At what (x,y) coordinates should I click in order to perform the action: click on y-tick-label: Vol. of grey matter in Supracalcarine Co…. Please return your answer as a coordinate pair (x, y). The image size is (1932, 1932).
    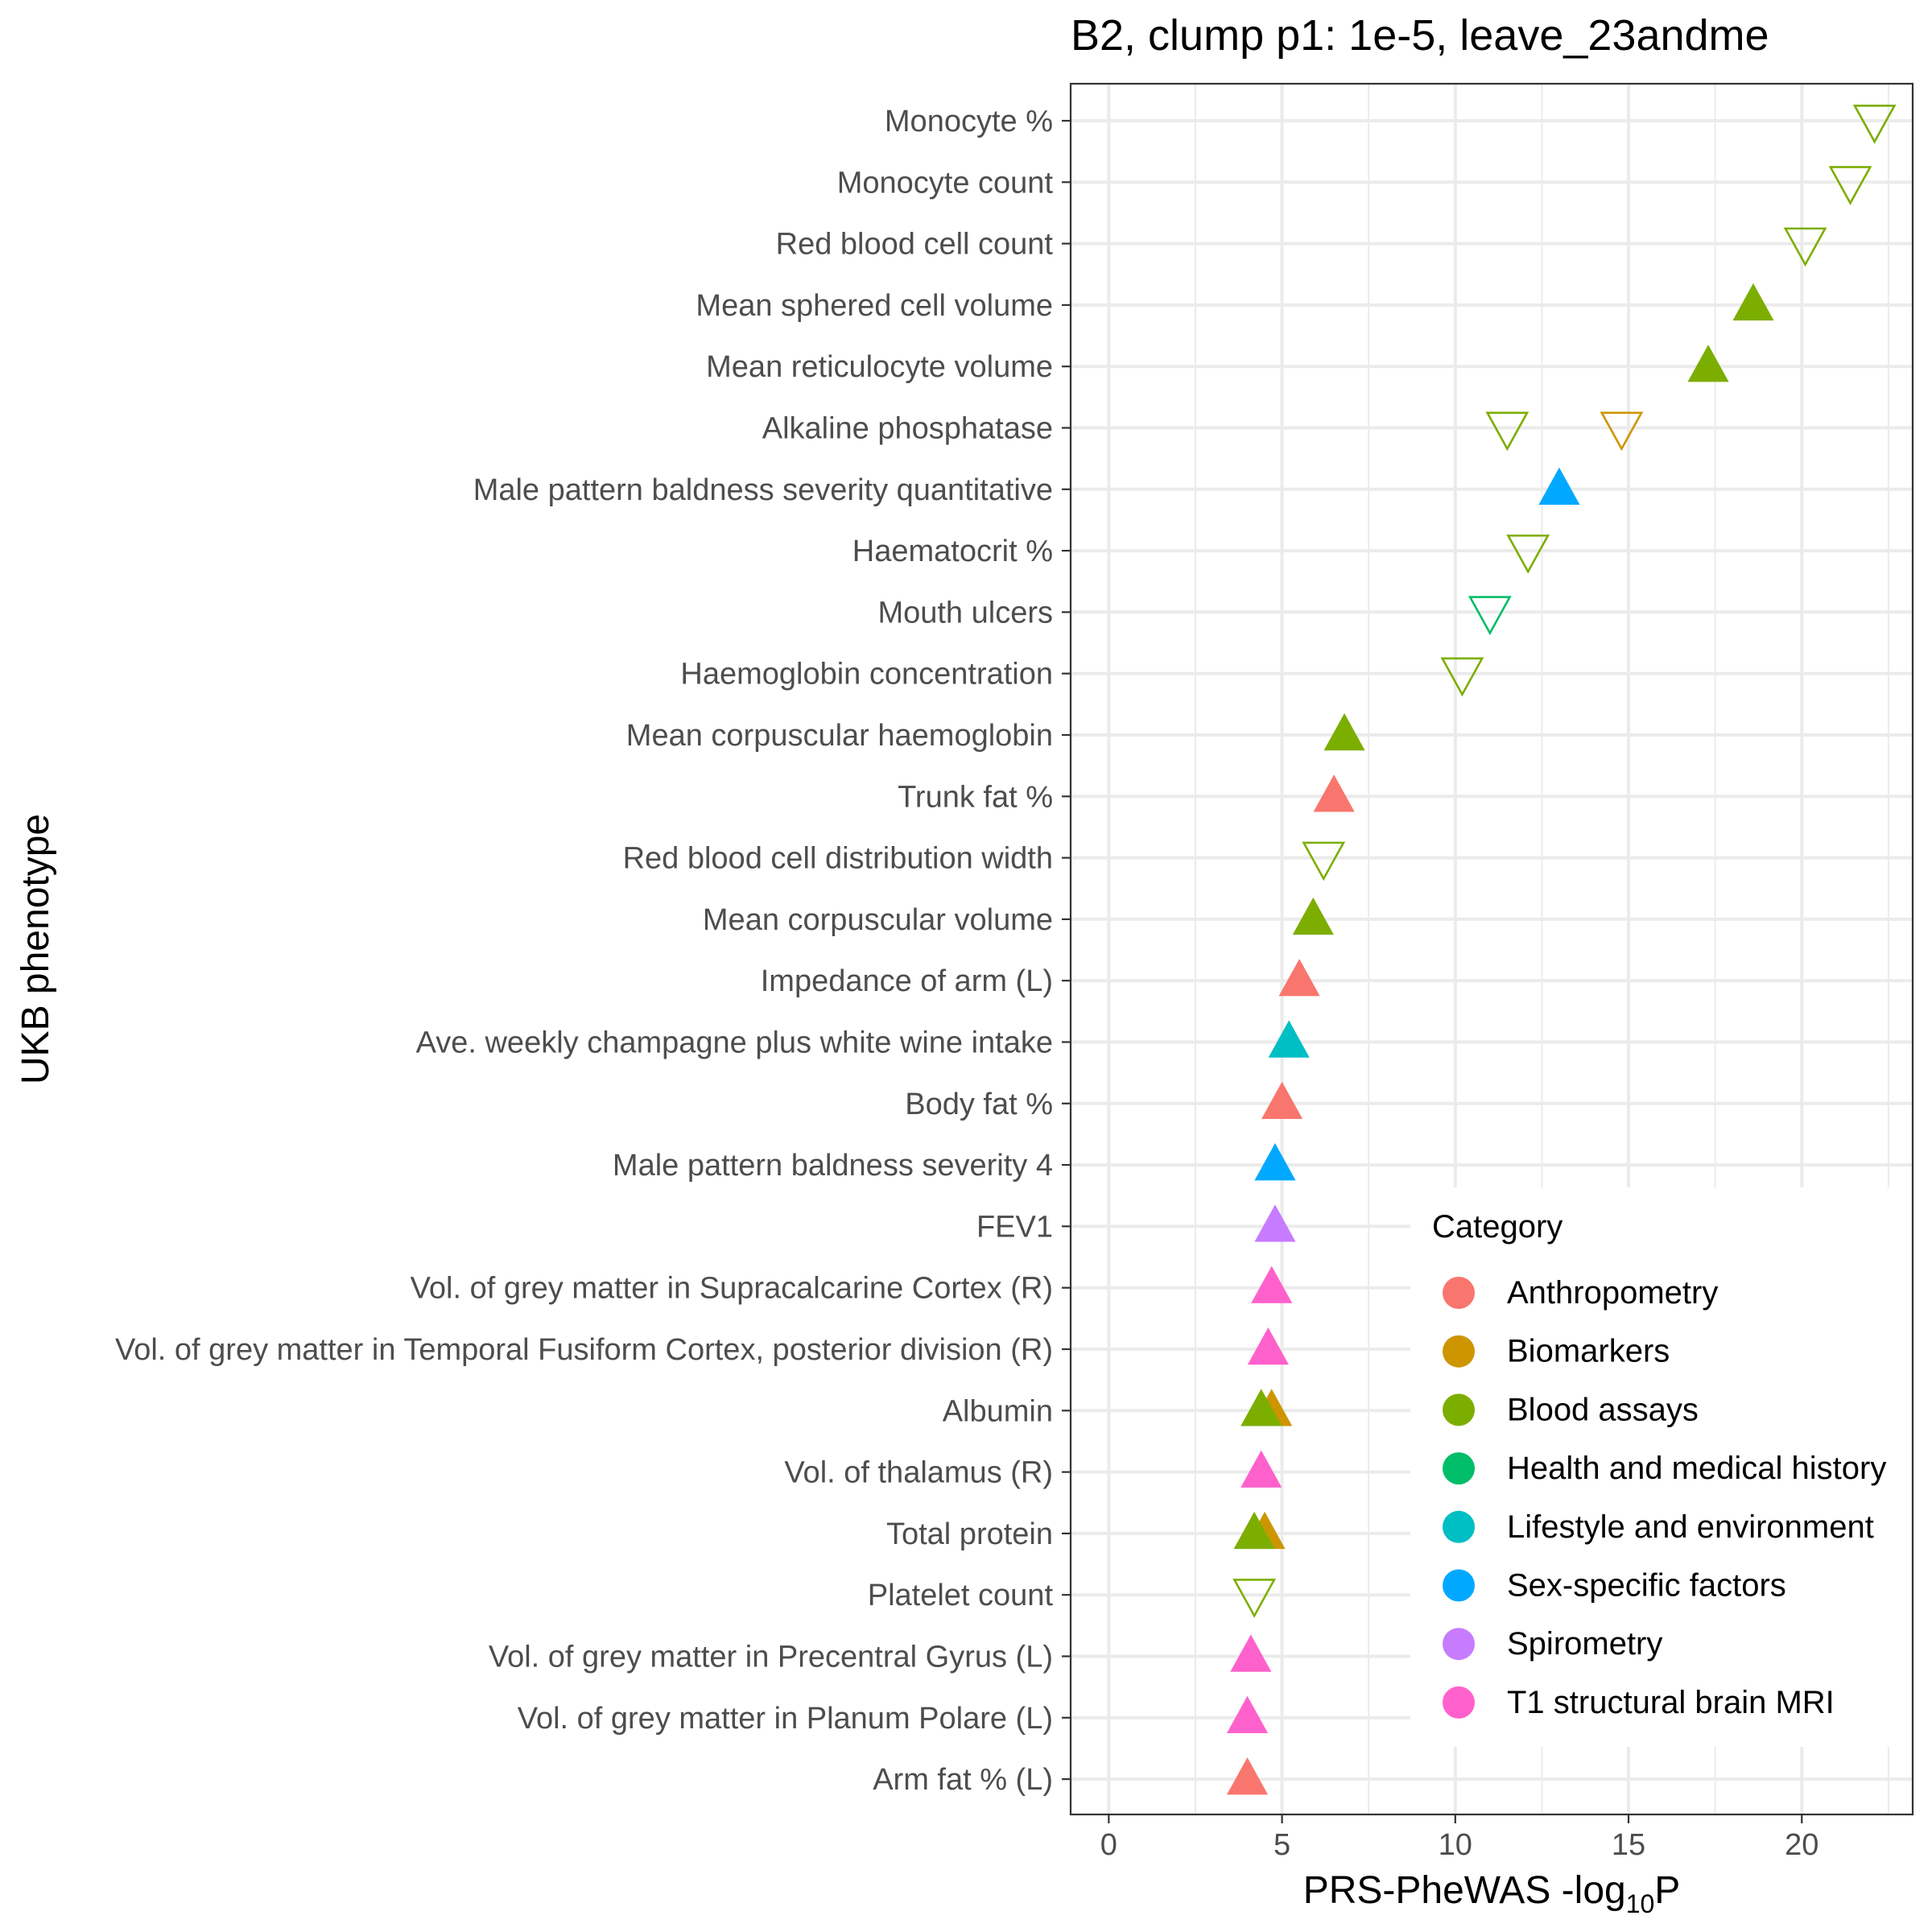
    Looking at the image, I should click on (732, 1289).